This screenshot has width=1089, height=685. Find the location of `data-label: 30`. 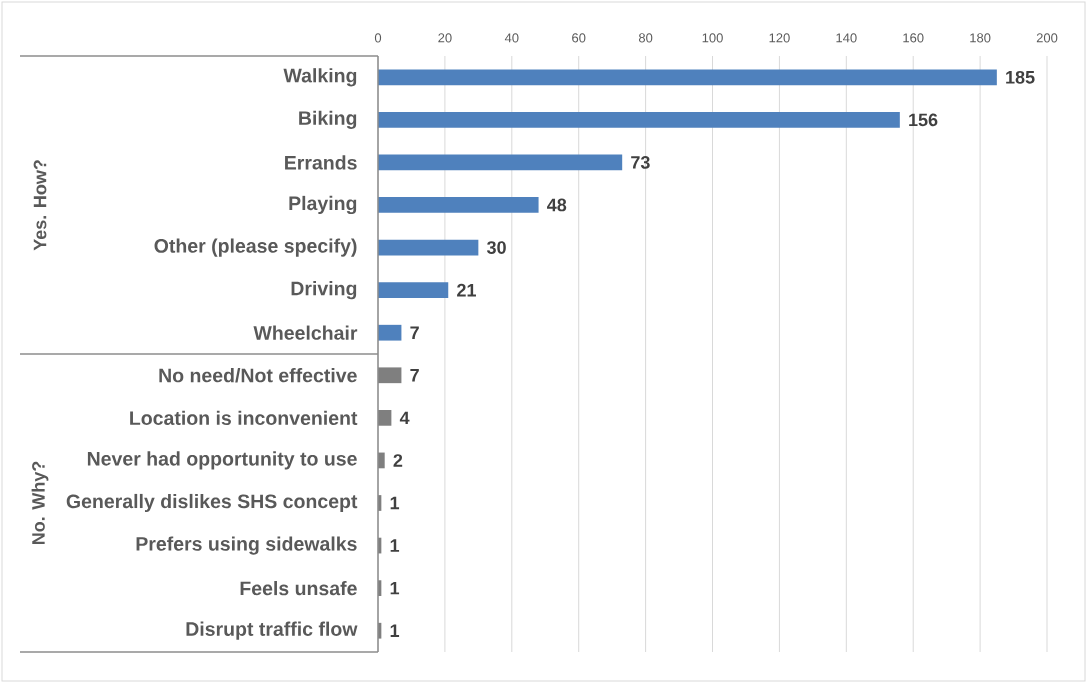

data-label: 30 is located at coordinates (496, 247).